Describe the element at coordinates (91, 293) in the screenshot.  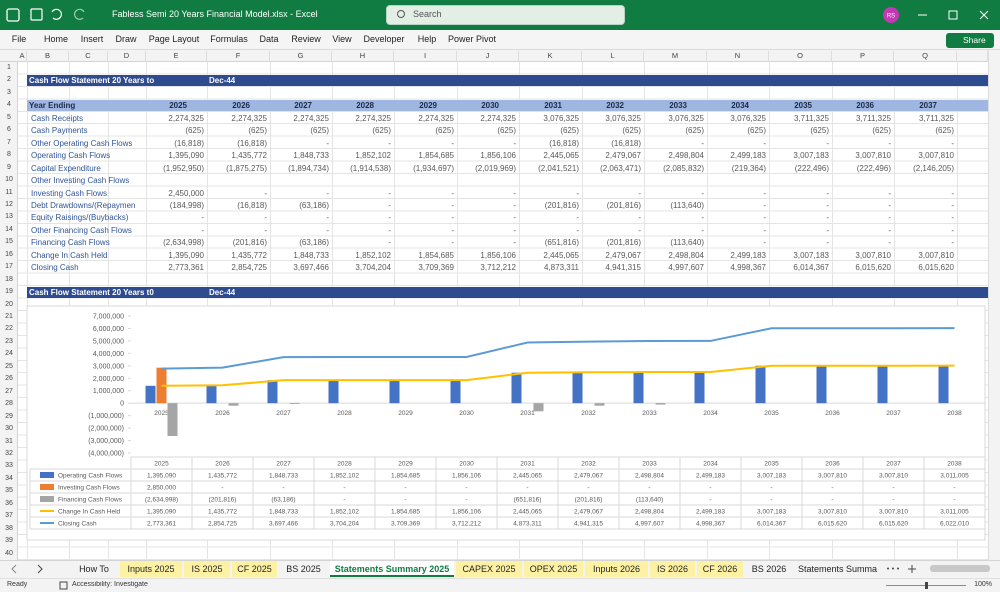
I see `section-title: Cash Flow Statement 20 Years t0` at that location.